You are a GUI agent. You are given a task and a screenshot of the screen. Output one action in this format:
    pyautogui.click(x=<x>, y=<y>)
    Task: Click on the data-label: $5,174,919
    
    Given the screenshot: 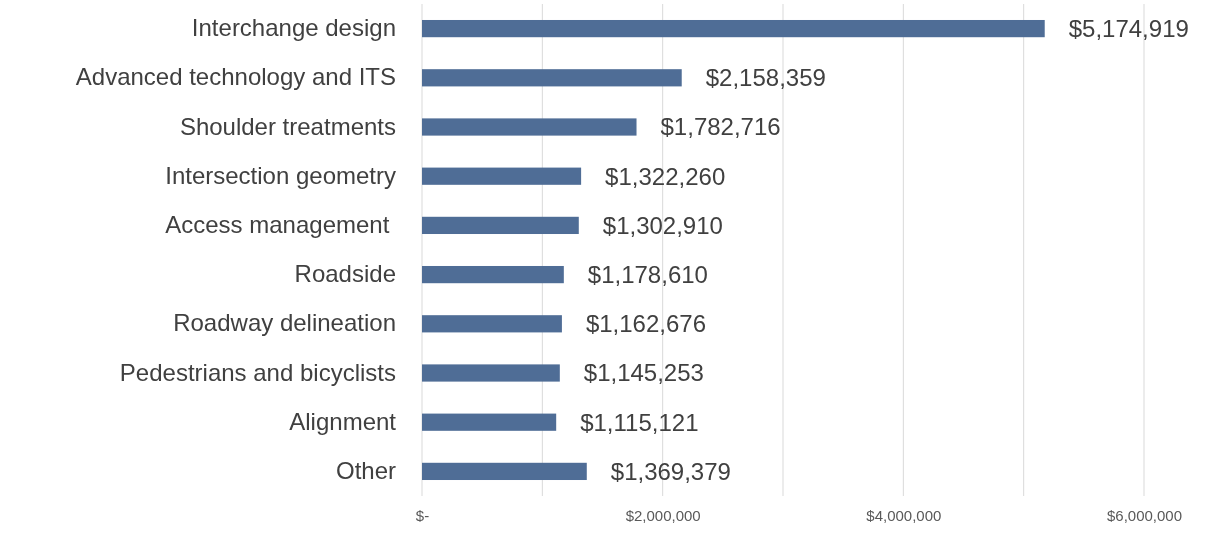 What is the action you would take?
    pyautogui.click(x=1128, y=28)
    